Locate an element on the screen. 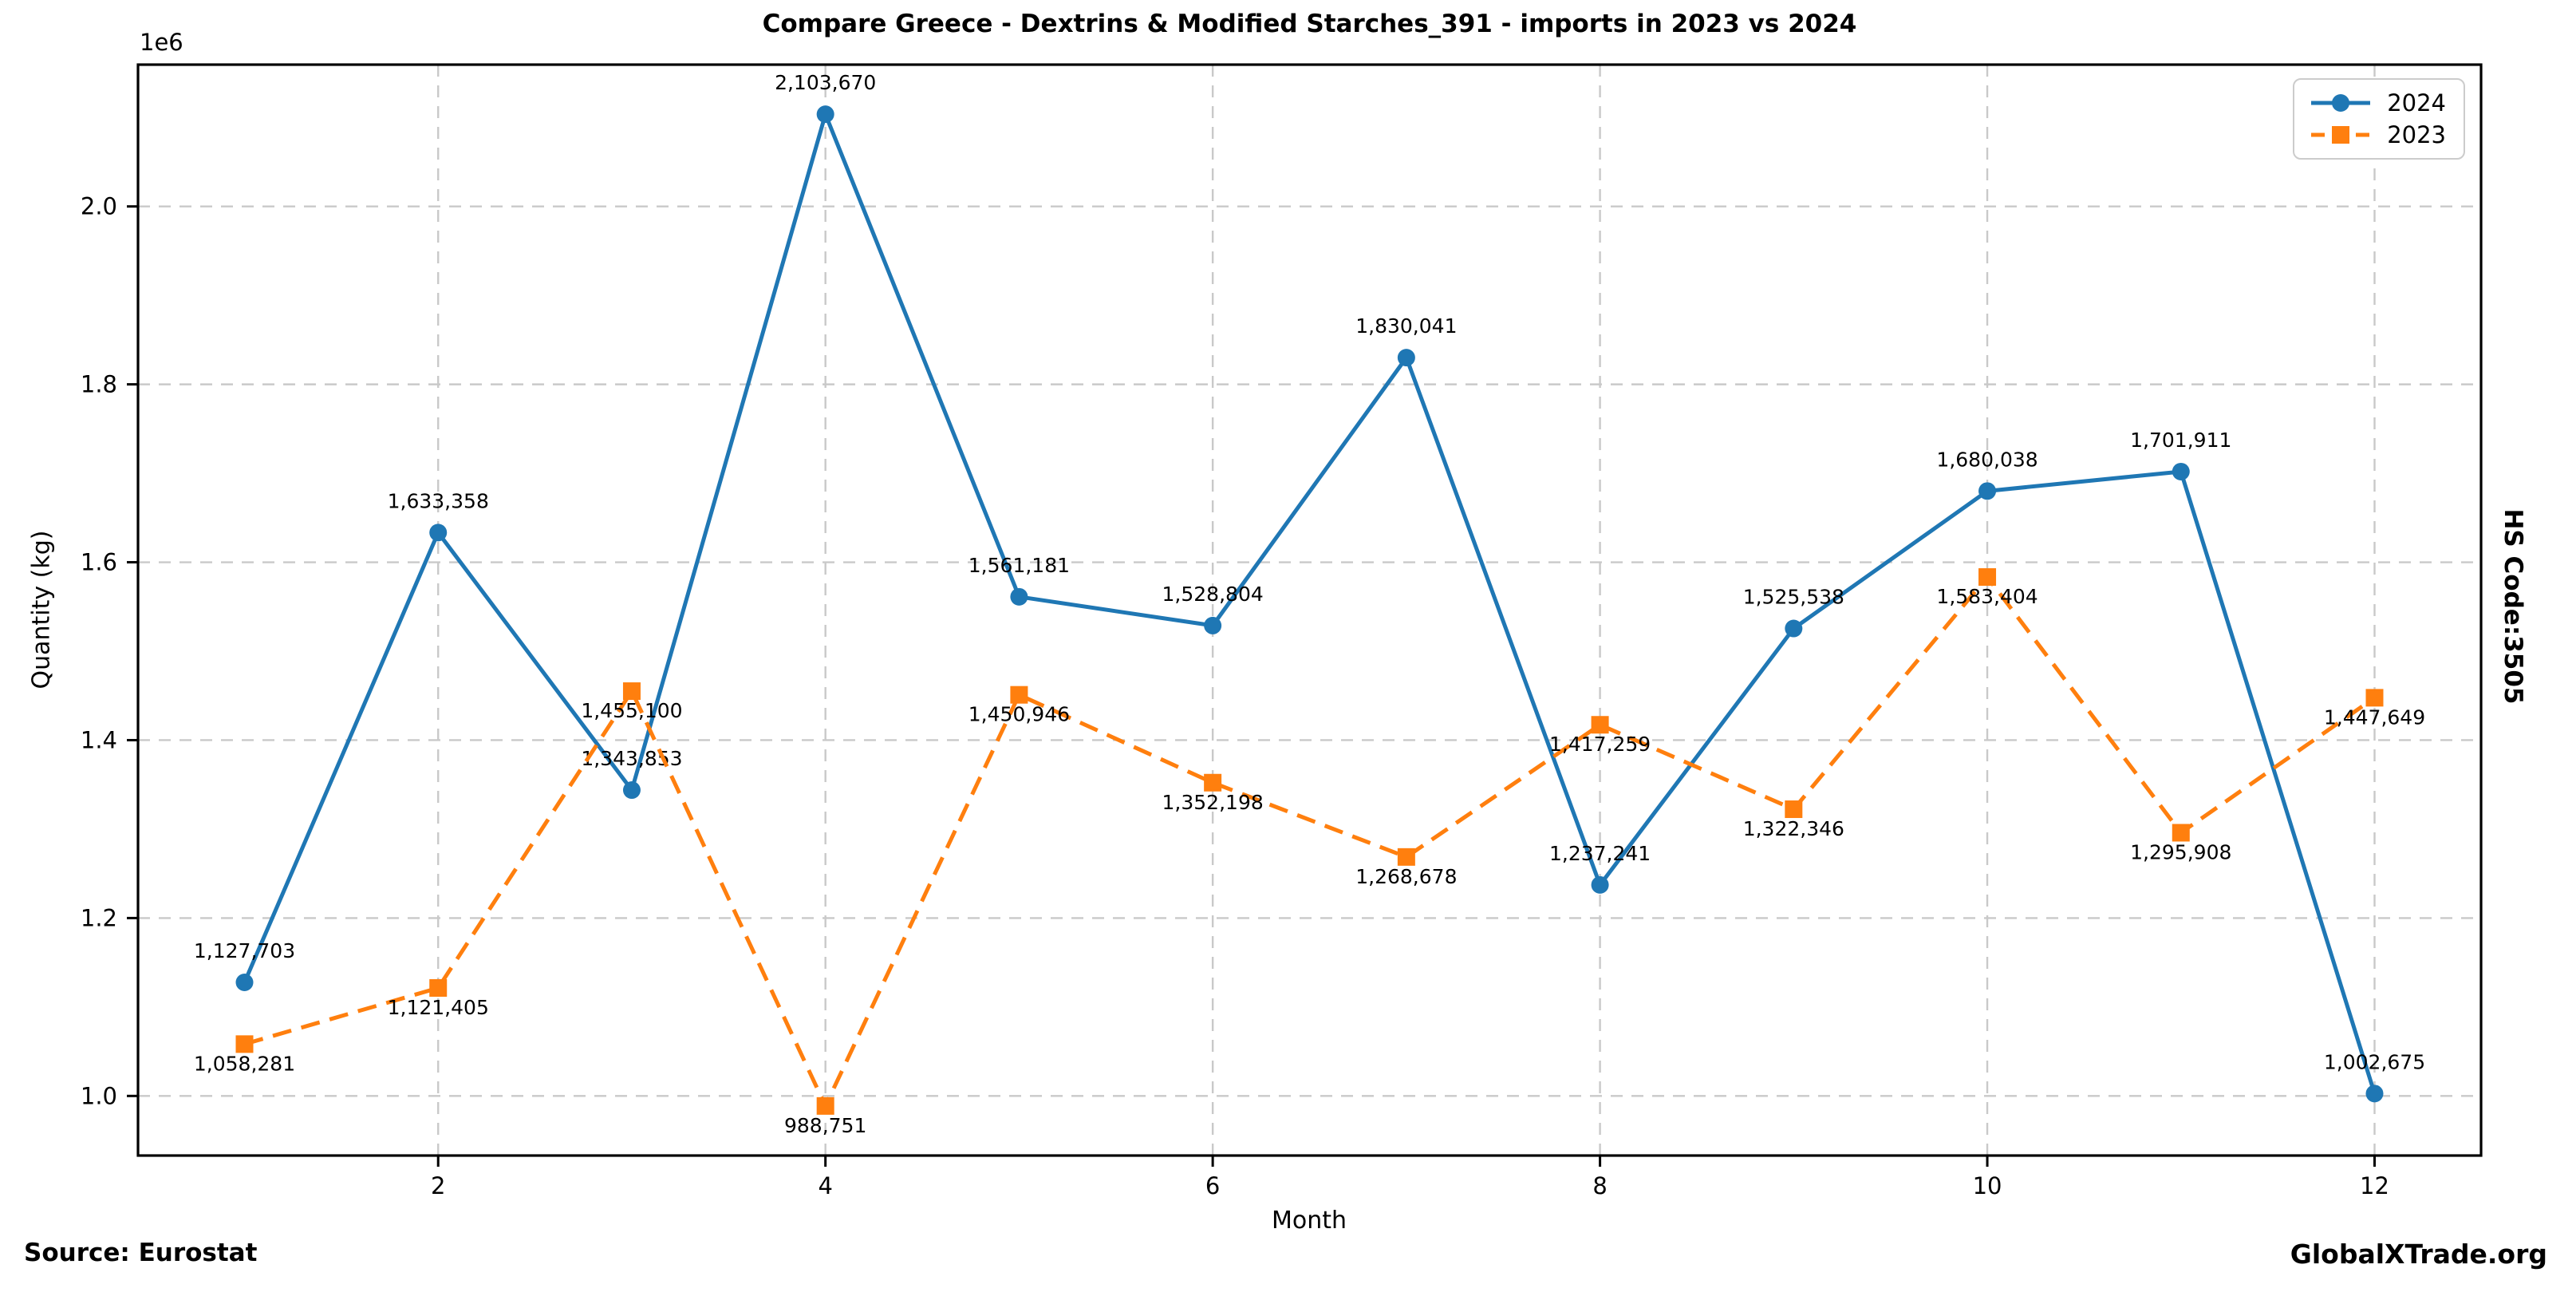 The width and height of the screenshot is (2576, 1296). point-label-2023: 988,751 is located at coordinates (825, 1125).